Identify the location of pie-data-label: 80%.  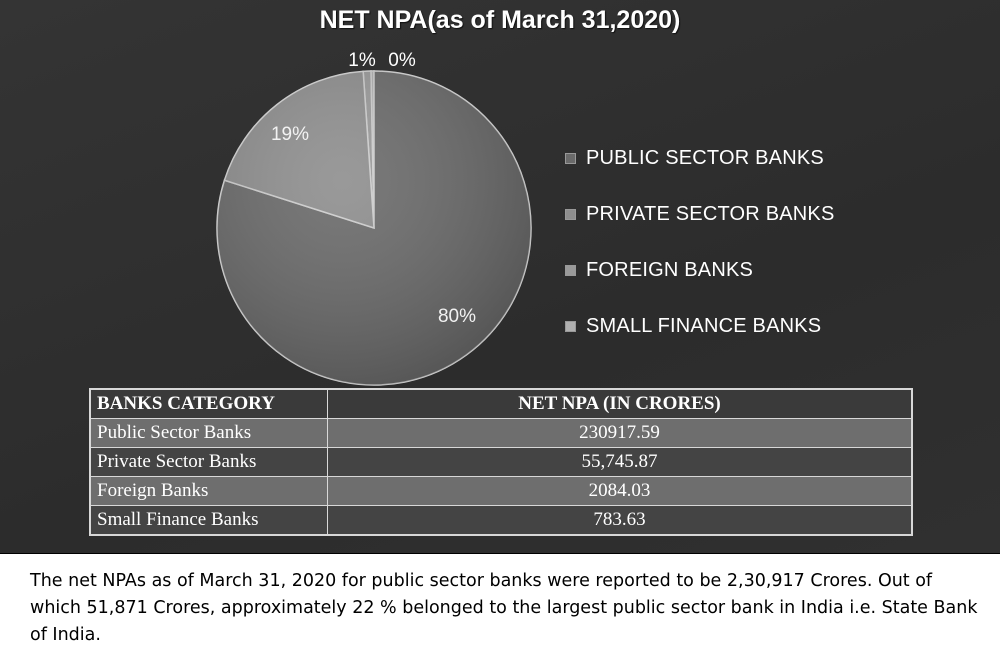
(457, 316).